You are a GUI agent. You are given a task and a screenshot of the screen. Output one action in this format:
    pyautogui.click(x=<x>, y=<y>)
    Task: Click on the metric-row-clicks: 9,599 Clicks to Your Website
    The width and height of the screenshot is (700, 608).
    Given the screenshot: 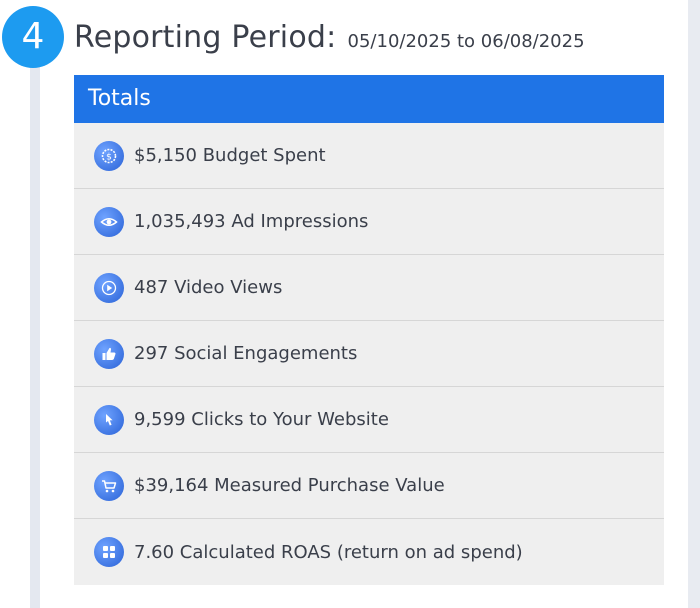 What is the action you would take?
    pyautogui.click(x=369, y=420)
    